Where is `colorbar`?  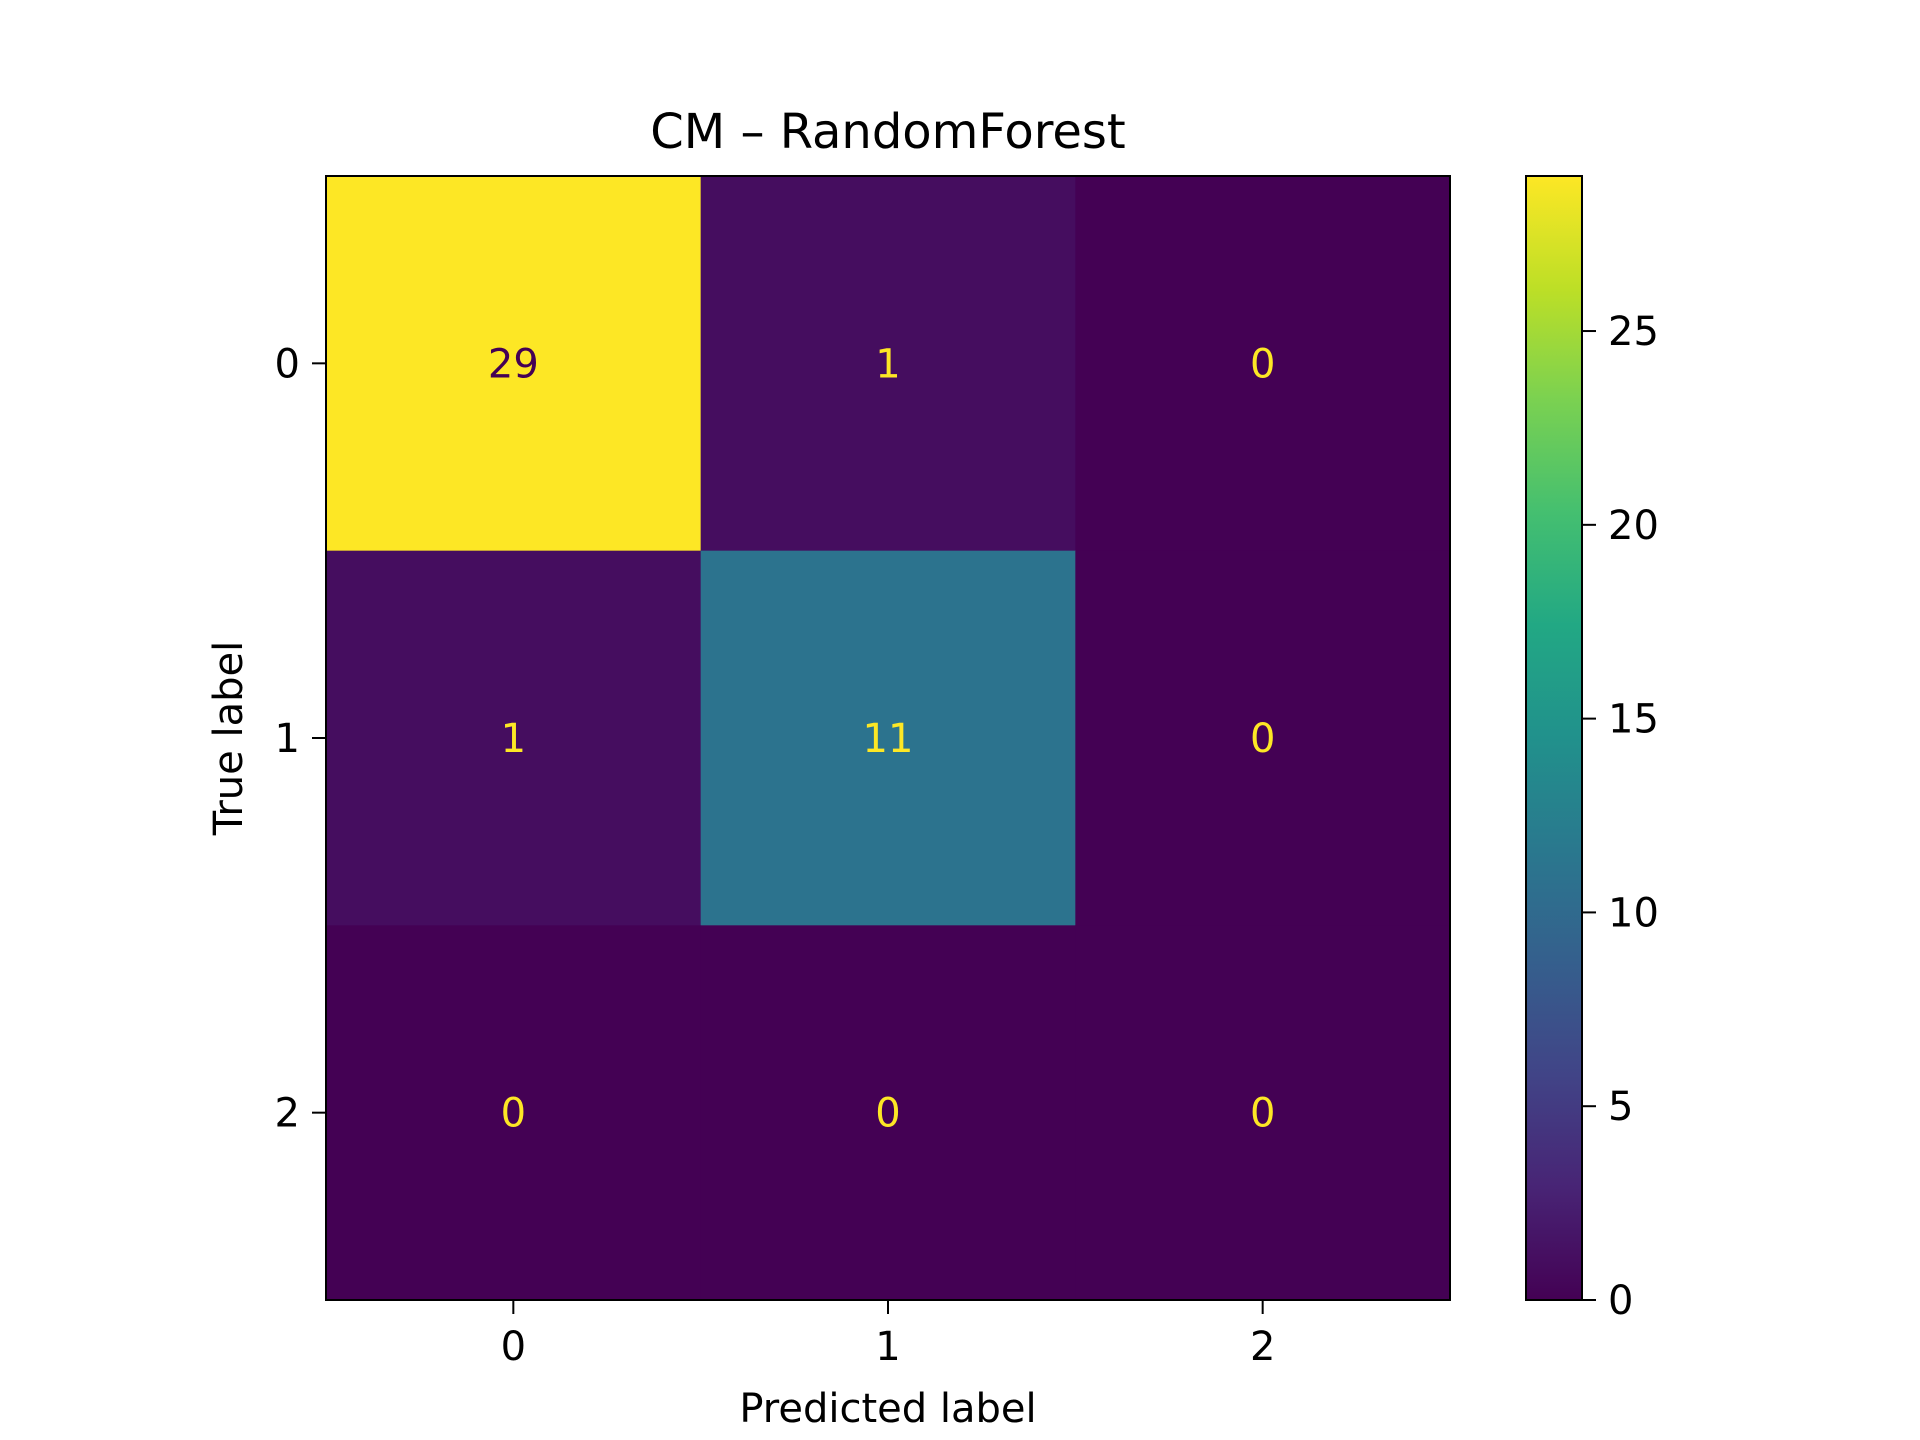
colorbar is located at coordinates (1554, 738).